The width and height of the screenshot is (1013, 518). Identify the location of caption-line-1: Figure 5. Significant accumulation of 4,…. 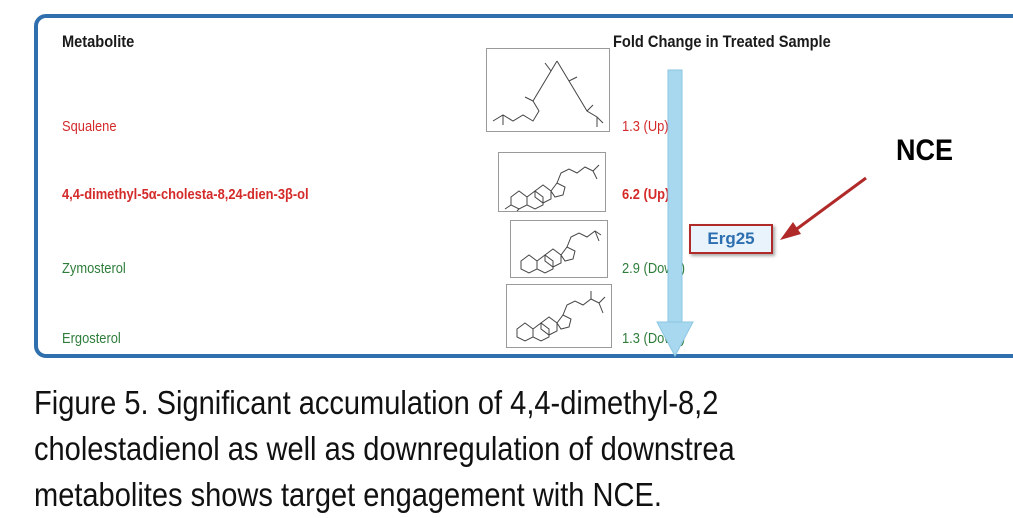
(376, 402).